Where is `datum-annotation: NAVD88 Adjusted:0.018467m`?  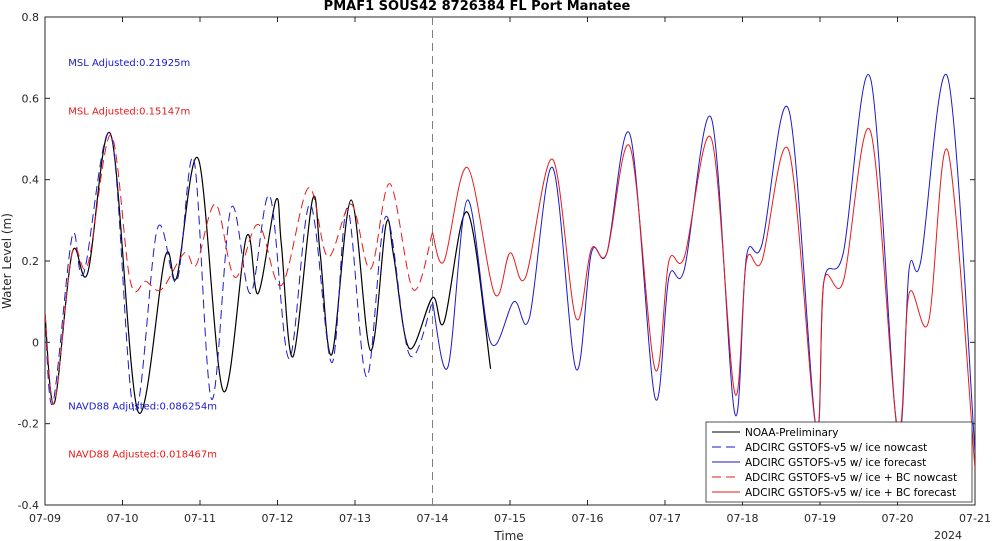 datum-annotation: NAVD88 Adjusted:0.018467m is located at coordinates (142, 454).